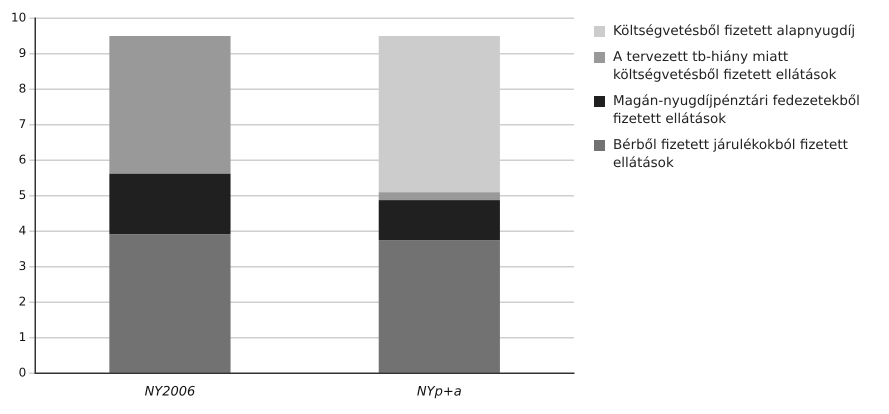 This screenshot has height=414, width=889. What do you see at coordinates (439, 392) in the screenshot?
I see `x-tick-label: NYp+a` at bounding box center [439, 392].